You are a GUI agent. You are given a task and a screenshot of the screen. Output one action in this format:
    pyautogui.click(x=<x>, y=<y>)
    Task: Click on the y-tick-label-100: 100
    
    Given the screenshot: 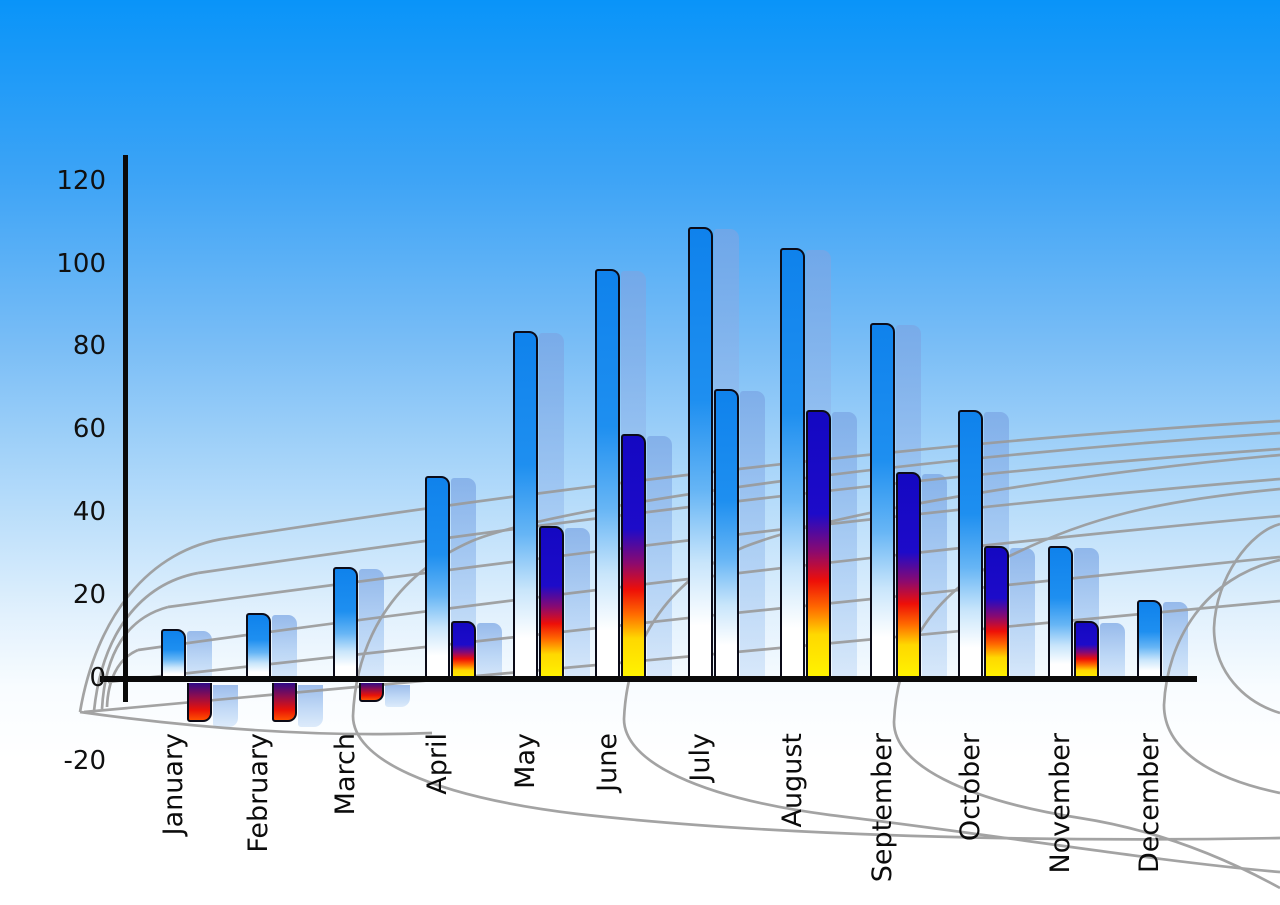 What is the action you would take?
    pyautogui.click(x=81, y=264)
    